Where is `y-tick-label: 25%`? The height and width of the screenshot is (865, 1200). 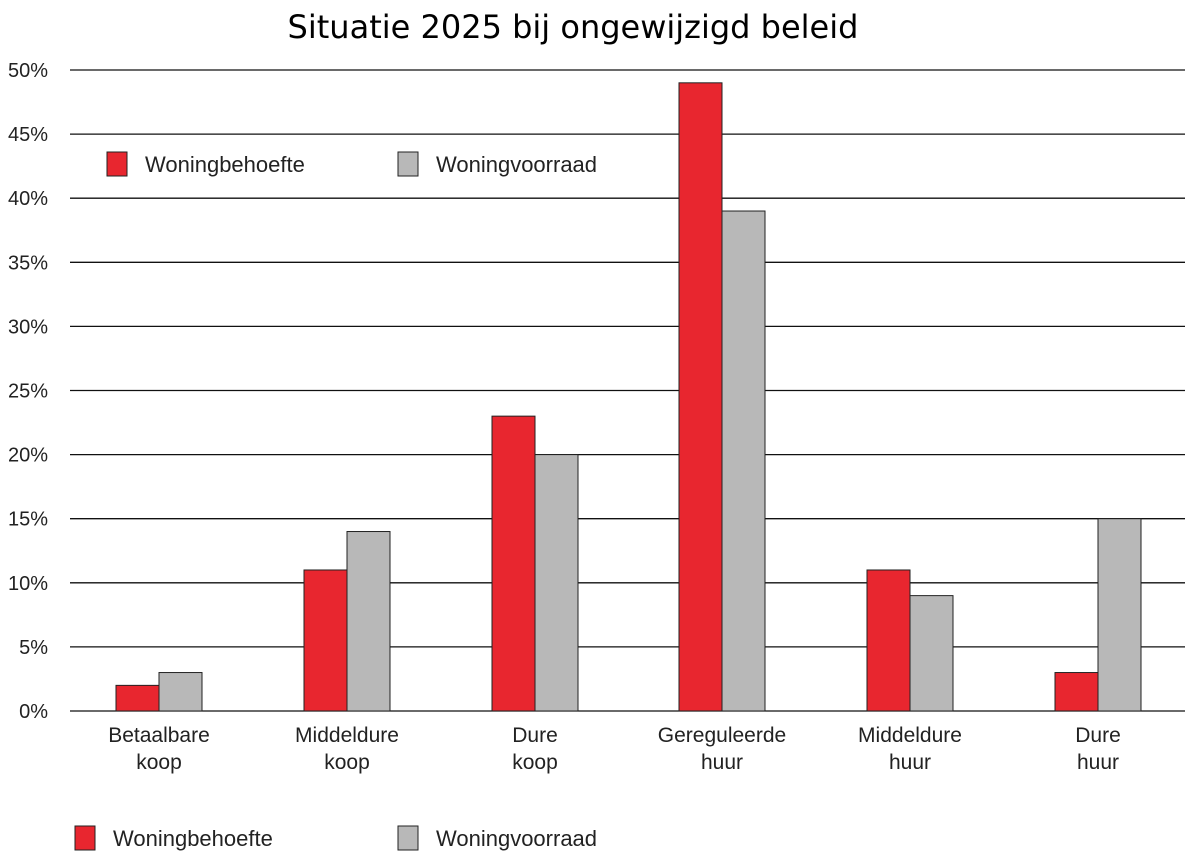 y-tick-label: 25% is located at coordinates (28, 392).